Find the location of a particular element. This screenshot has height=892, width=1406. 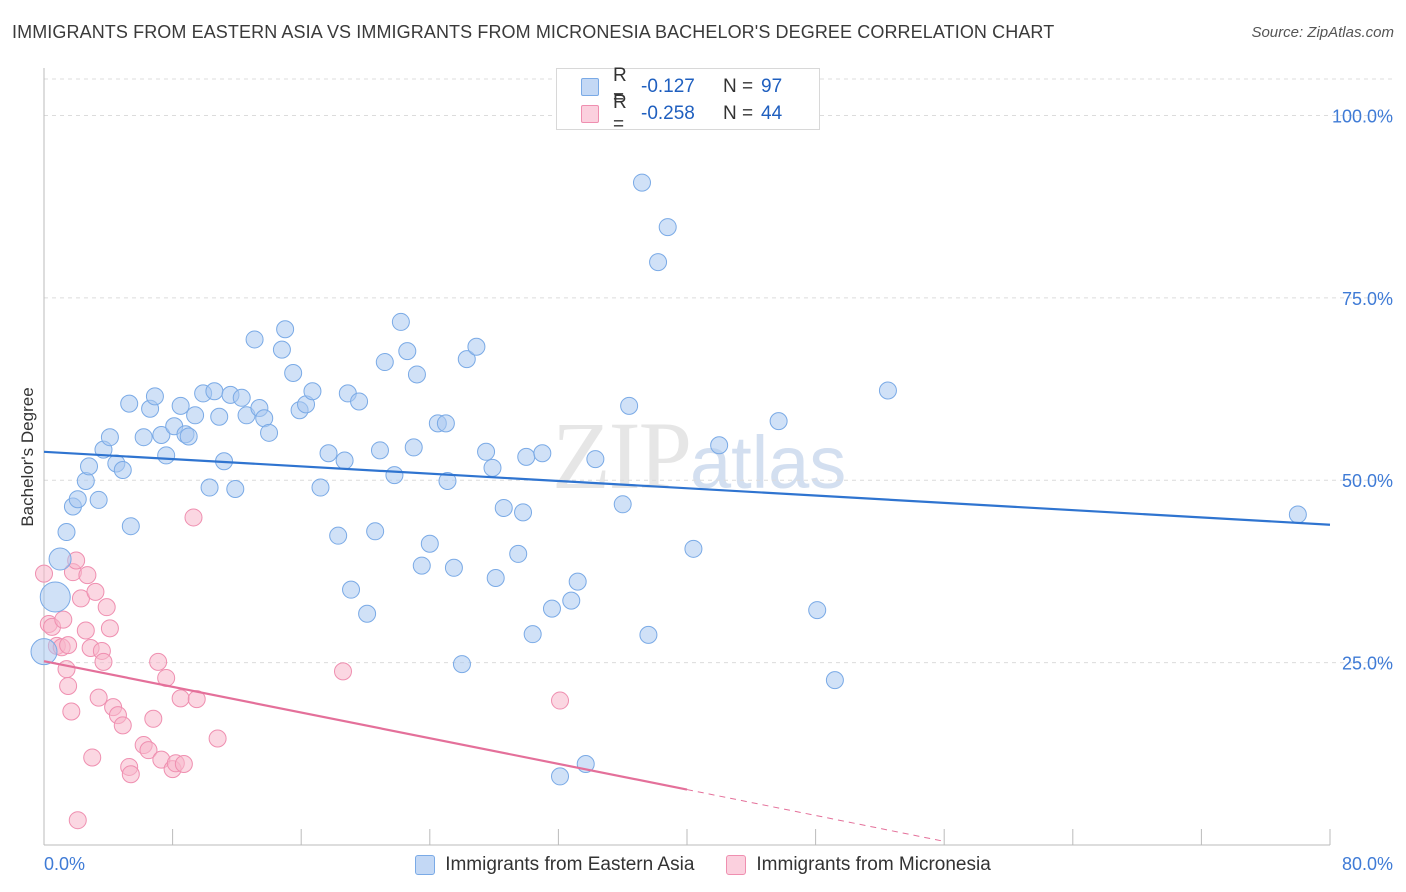

legend-item-label: Immigrants from Eastern Asia is located at coordinates (570, 864).